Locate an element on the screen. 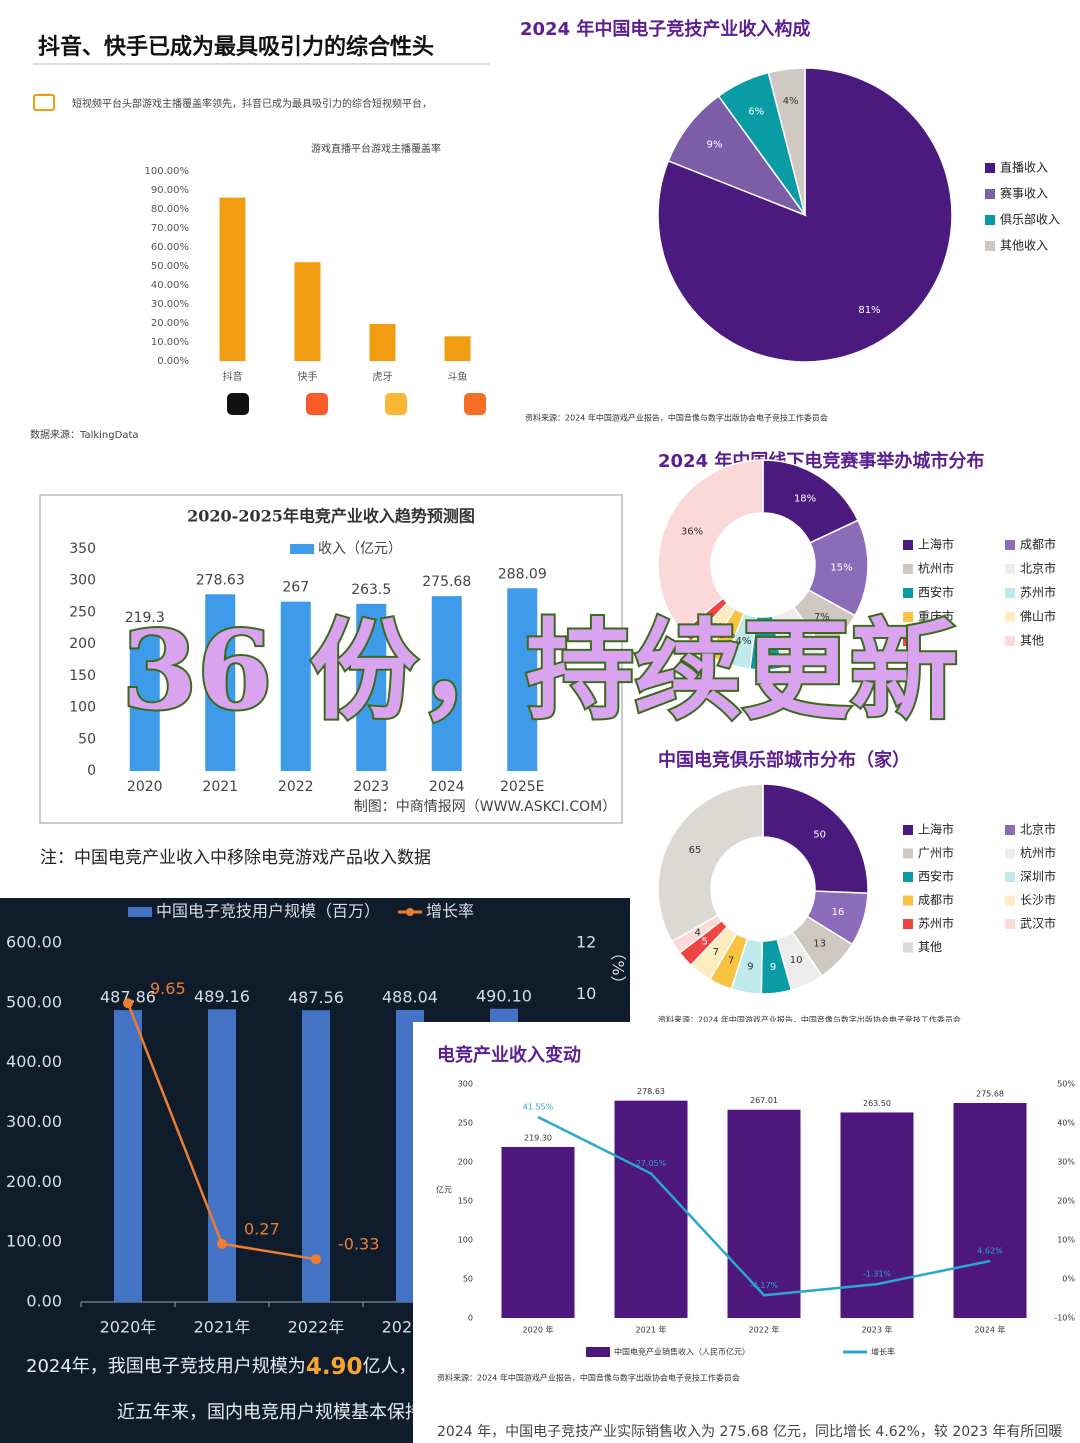 This screenshot has height=1443, width=1080. label: 武汉市 is located at coordinates (1038, 923).